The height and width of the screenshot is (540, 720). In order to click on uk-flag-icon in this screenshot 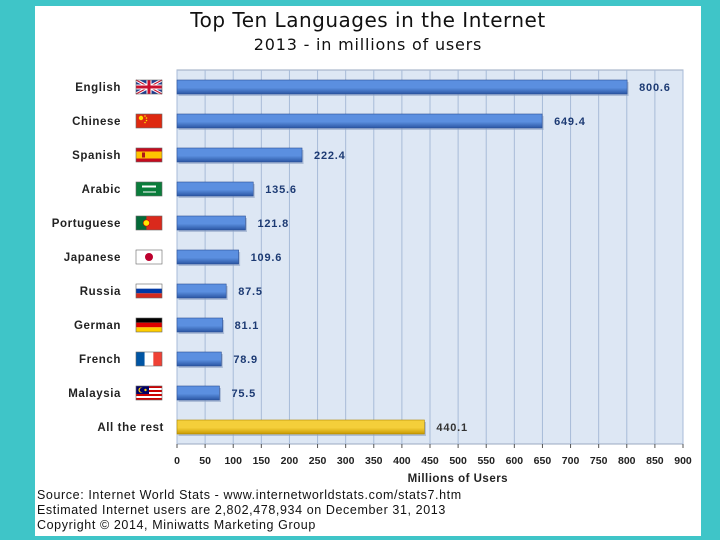, I will do `click(149, 87)`.